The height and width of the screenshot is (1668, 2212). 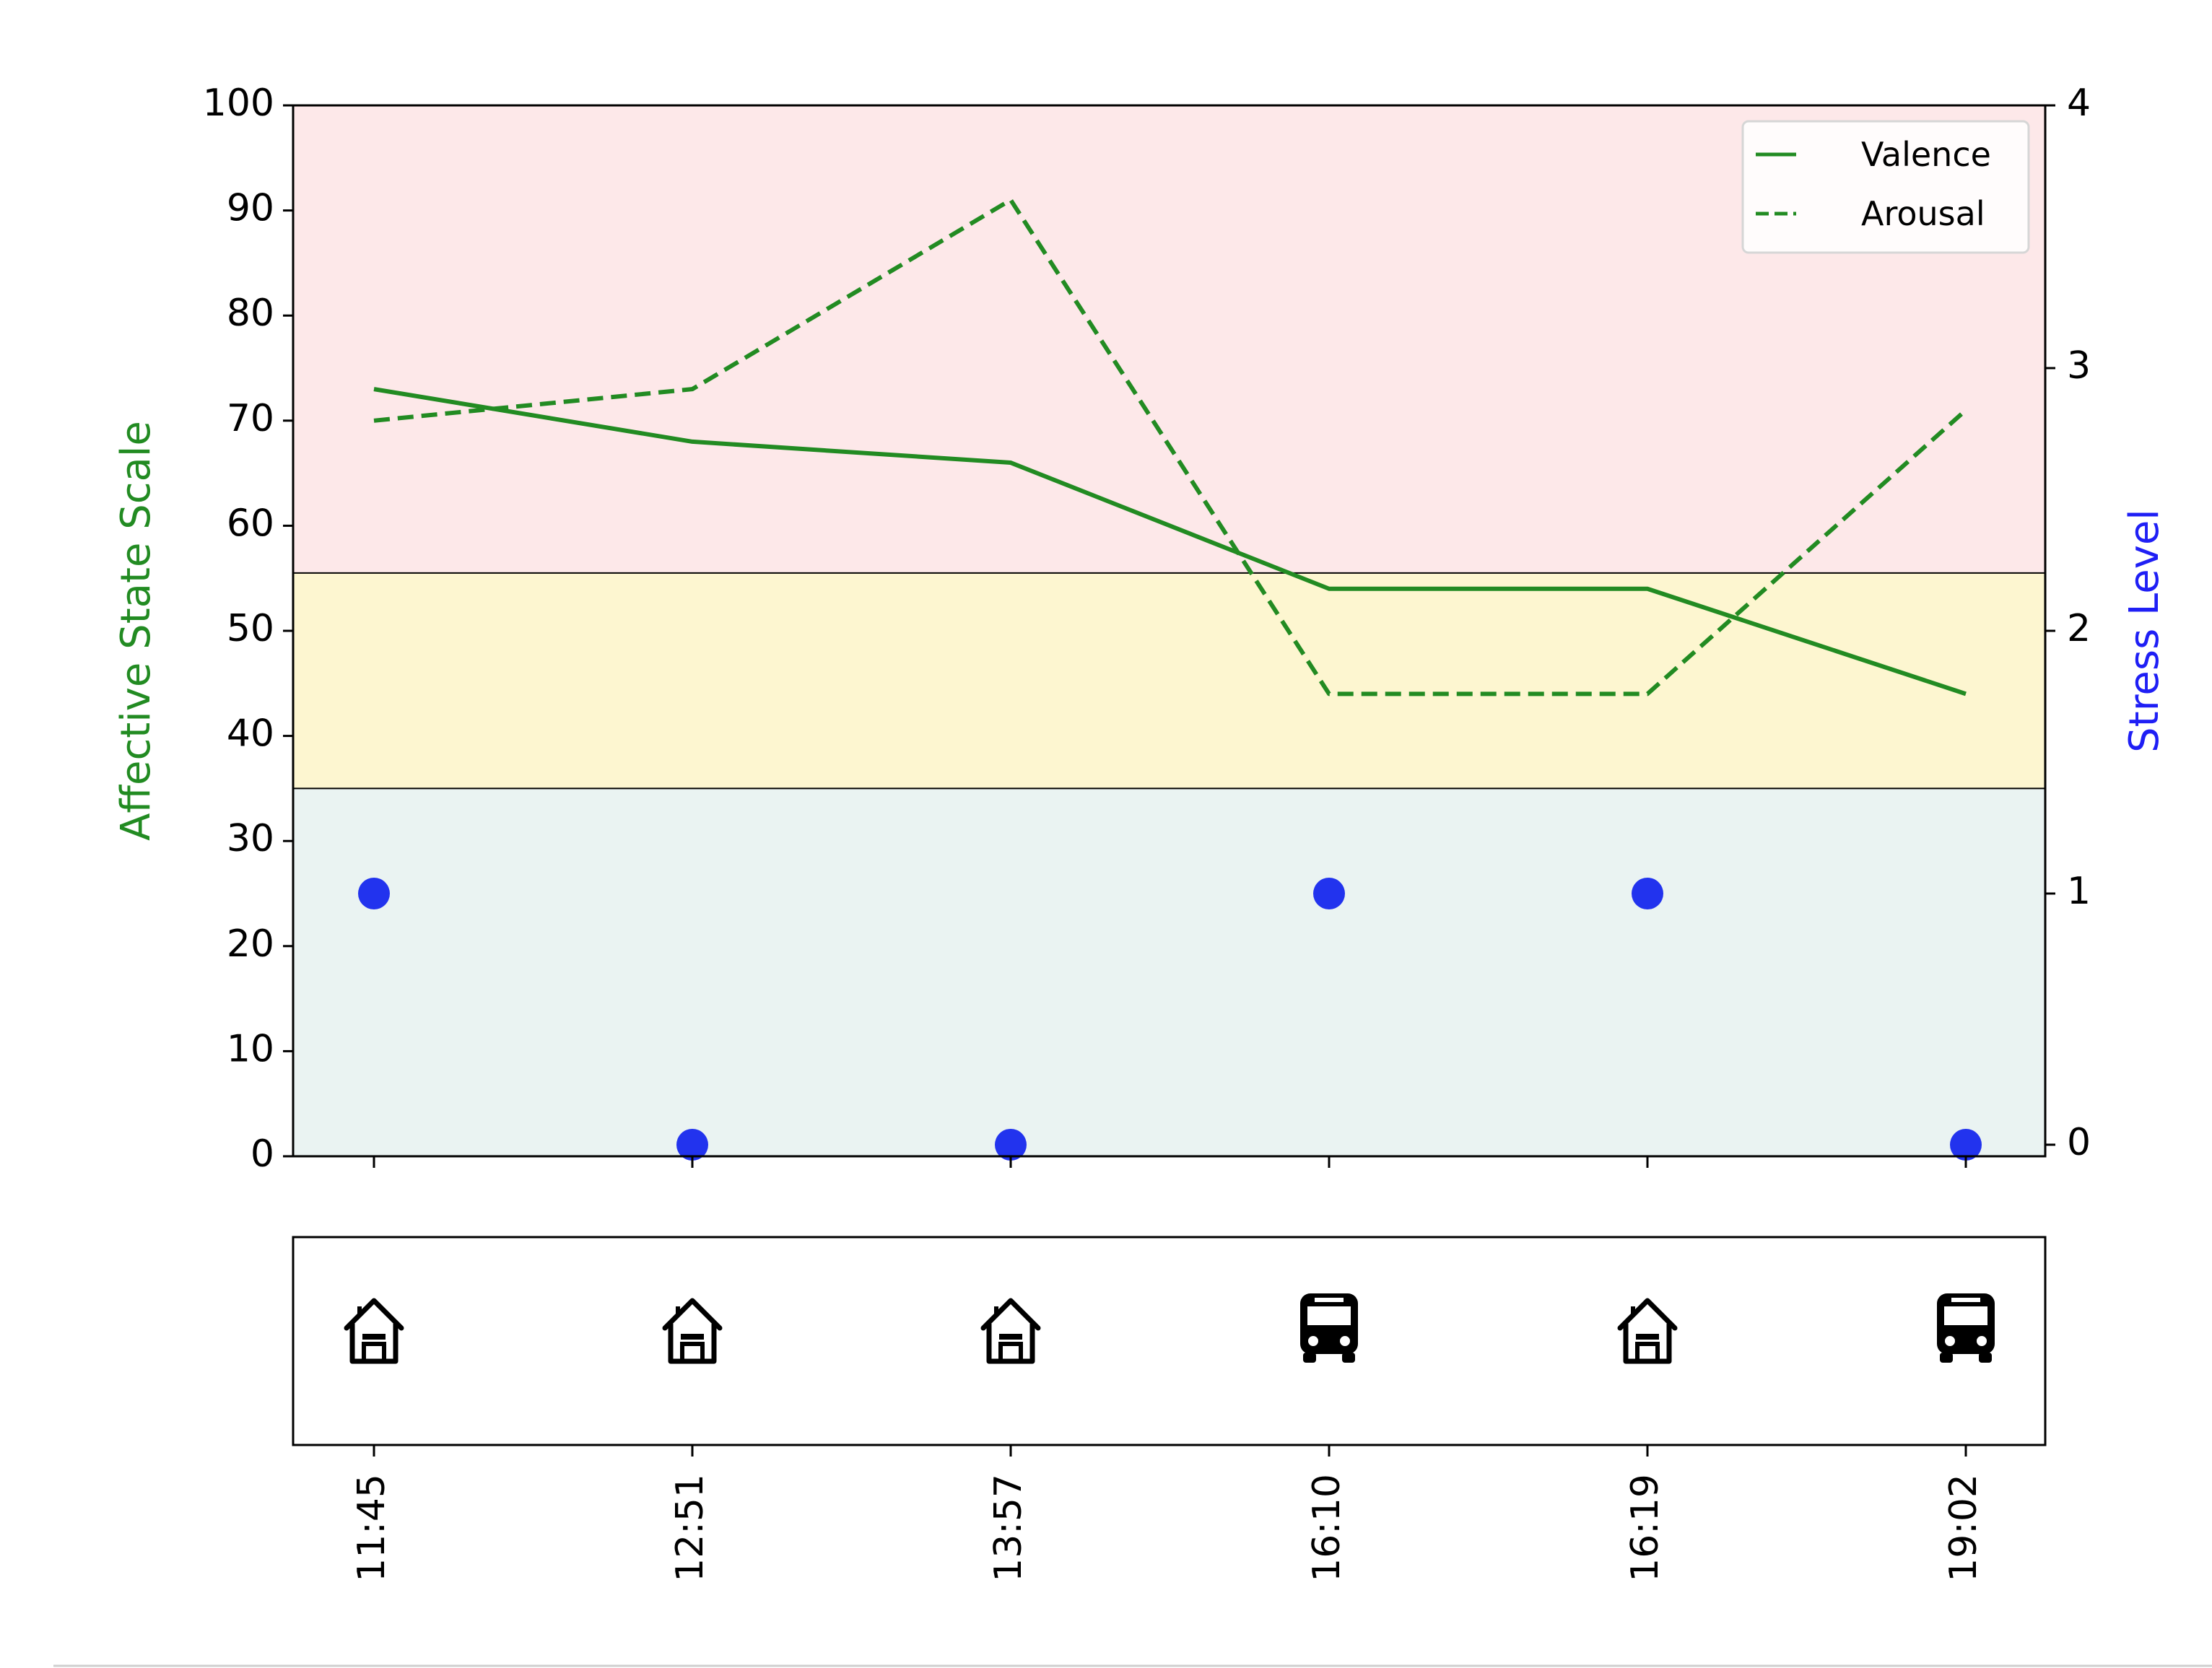 What do you see at coordinates (1926, 154) in the screenshot?
I see `legend-label-valence: Valence` at bounding box center [1926, 154].